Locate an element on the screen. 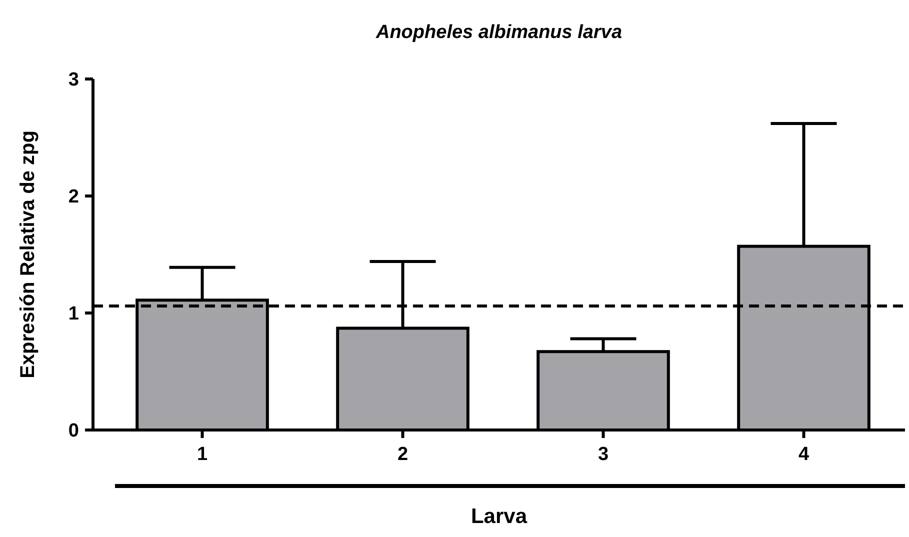  x-tick-label: 3 is located at coordinates (603, 454).